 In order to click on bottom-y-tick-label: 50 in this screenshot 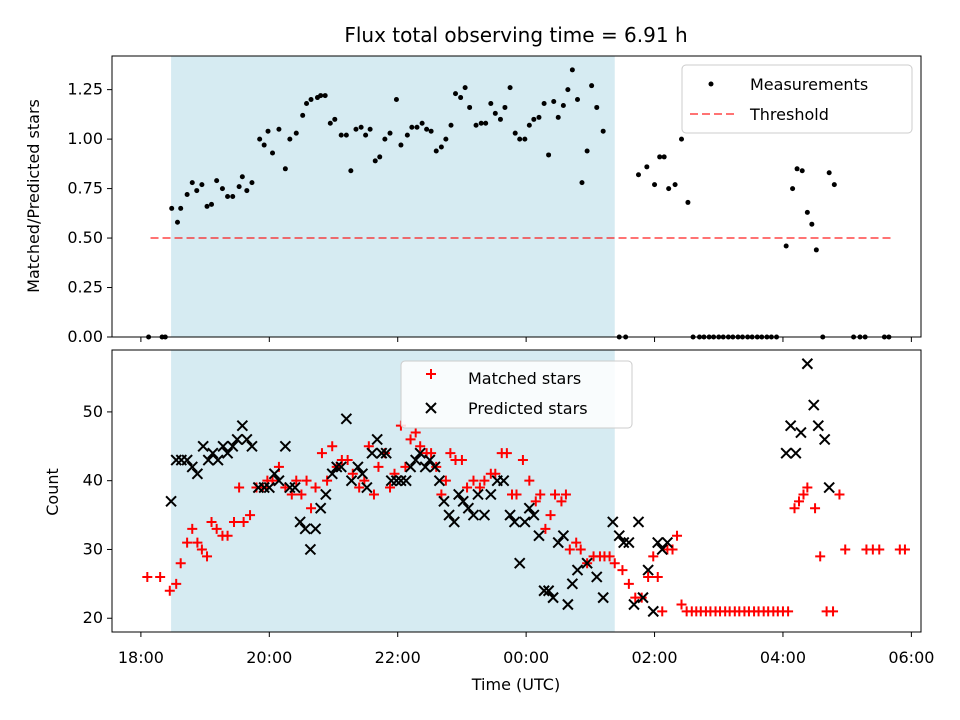, I will do `click(93, 411)`.